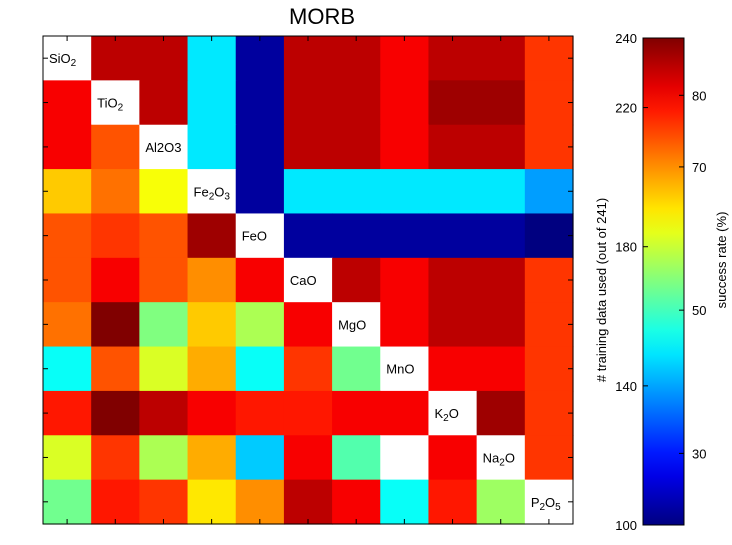 This screenshot has width=732, height=545. Describe the element at coordinates (322, 16) in the screenshot. I see `chart-title: MORB` at that location.